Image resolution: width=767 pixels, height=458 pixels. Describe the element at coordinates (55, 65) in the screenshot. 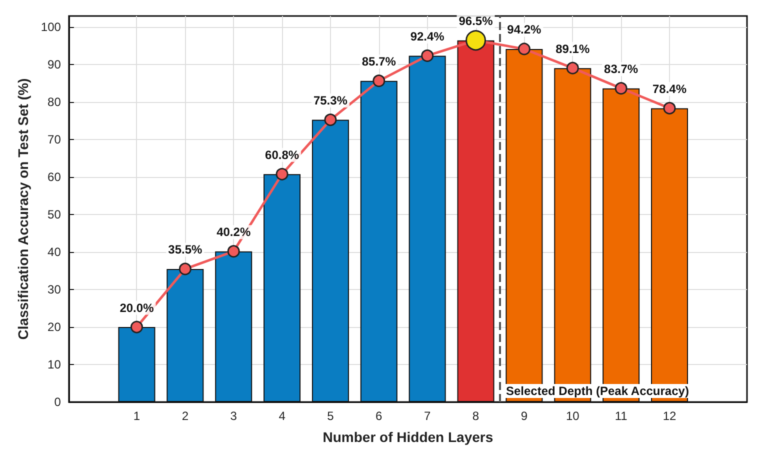

I see `y-tick-label: 90` at that location.